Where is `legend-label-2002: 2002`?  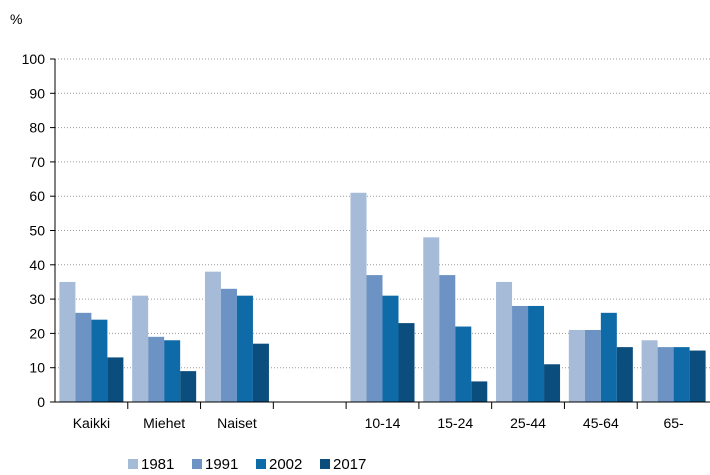
legend-label-2002: 2002 is located at coordinates (285, 464).